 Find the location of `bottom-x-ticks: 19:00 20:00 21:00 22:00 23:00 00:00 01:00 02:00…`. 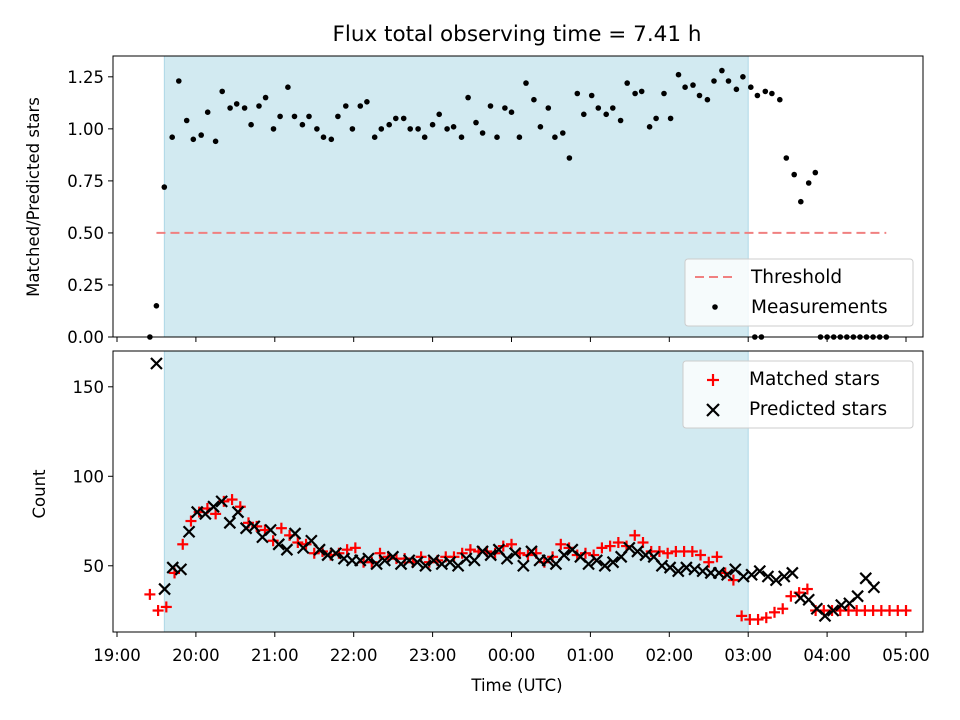

bottom-x-ticks: 19:00 20:00 21:00 22:00 23:00 00:00 01:00 02:00… is located at coordinates (511, 648).